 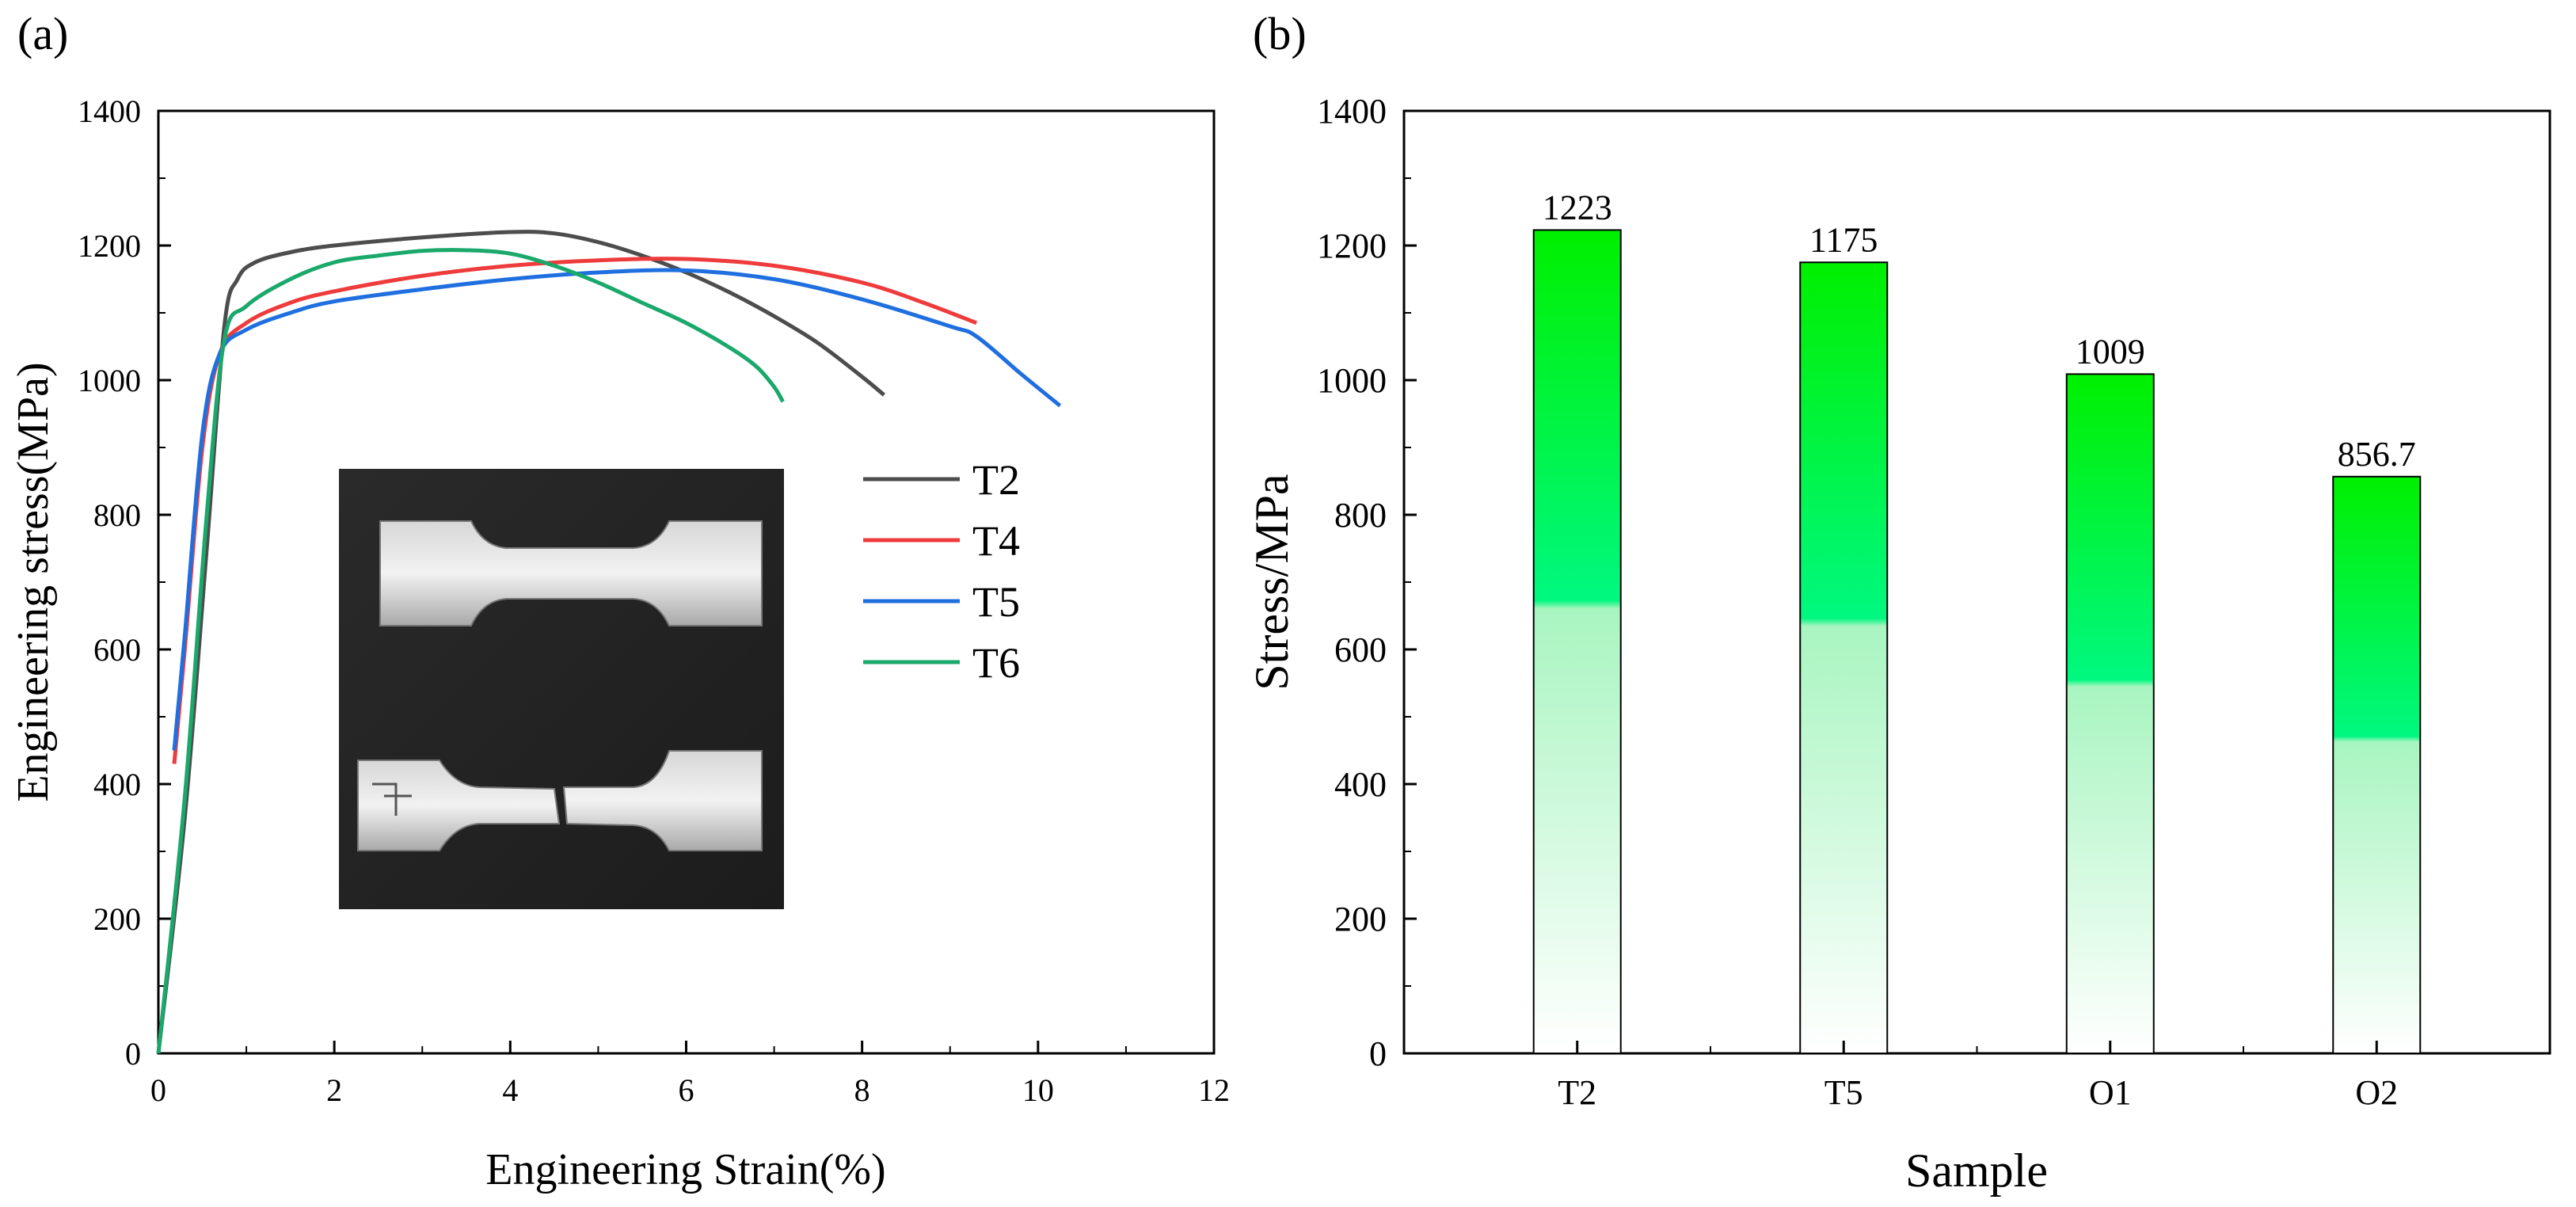 What do you see at coordinates (392, 799) in the screenshot?
I see `specimen-marking` at bounding box center [392, 799].